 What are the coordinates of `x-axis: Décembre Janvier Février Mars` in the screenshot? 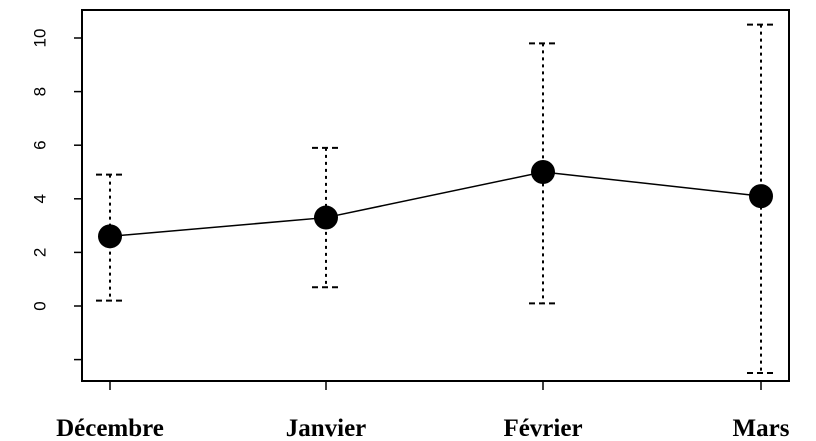 It's located at (423, 411).